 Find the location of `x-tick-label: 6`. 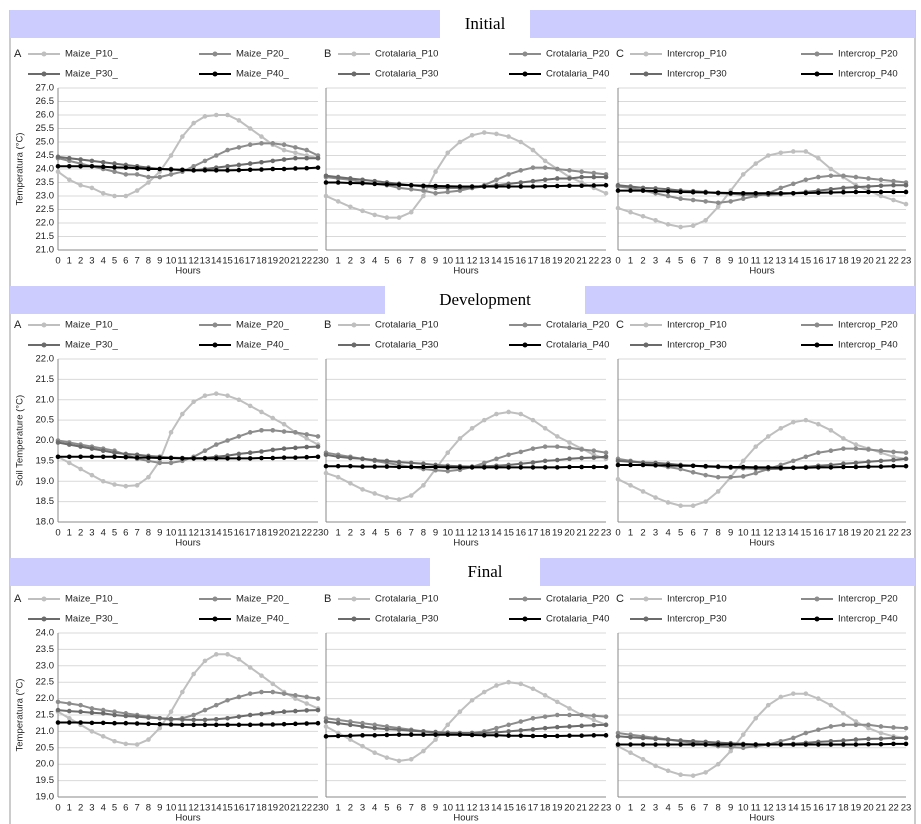

x-tick-label: 6 is located at coordinates (125, 808).